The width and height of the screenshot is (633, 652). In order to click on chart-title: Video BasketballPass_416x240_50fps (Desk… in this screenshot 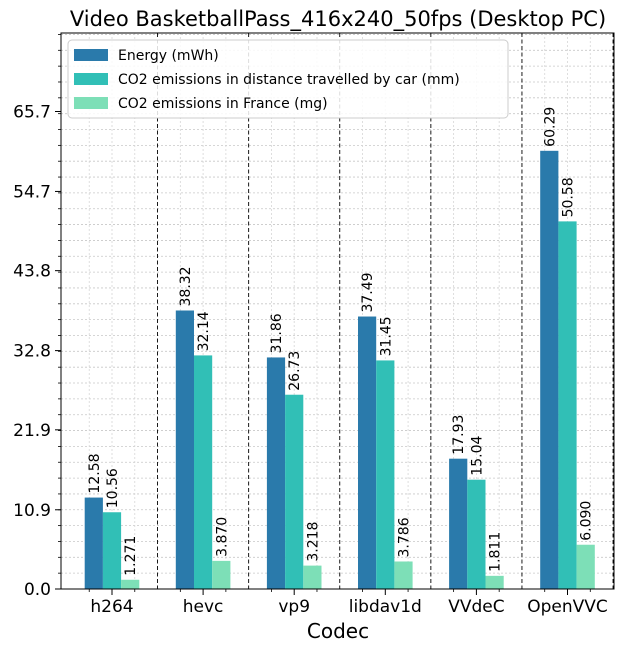, I will do `click(338, 19)`.